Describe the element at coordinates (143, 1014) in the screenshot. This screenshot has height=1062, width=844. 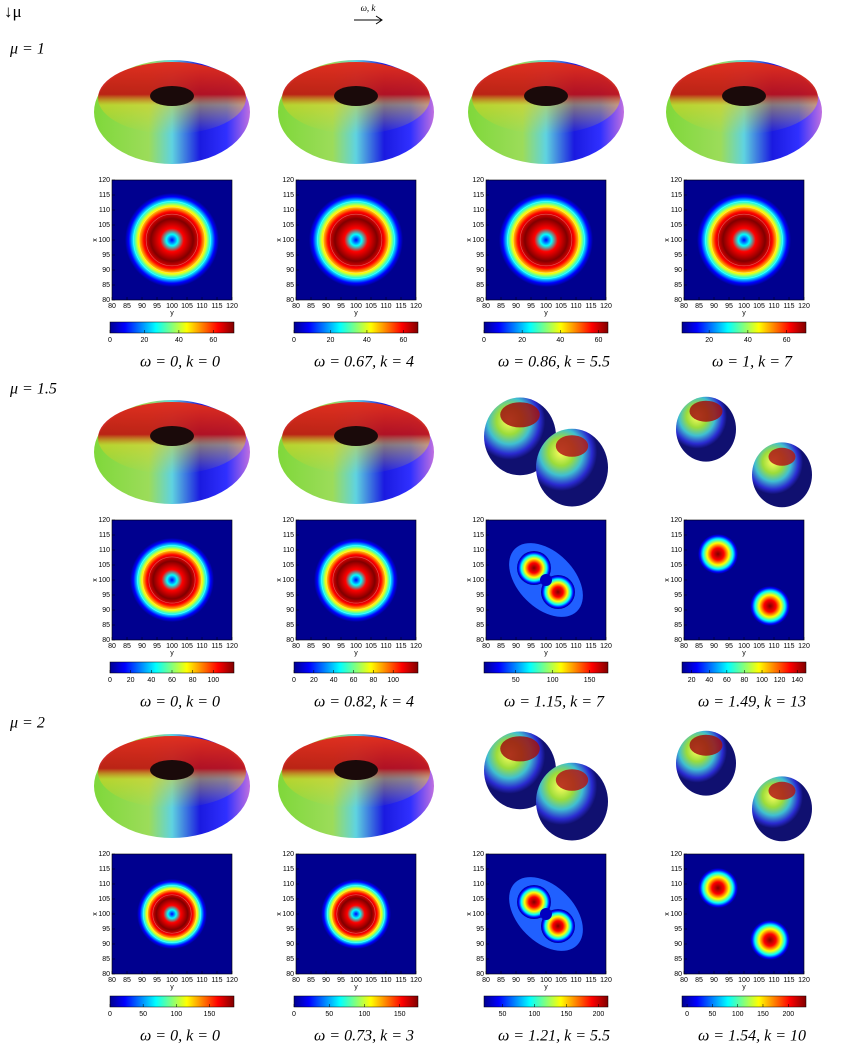
I see `colorbar-tick-label: 50` at that location.